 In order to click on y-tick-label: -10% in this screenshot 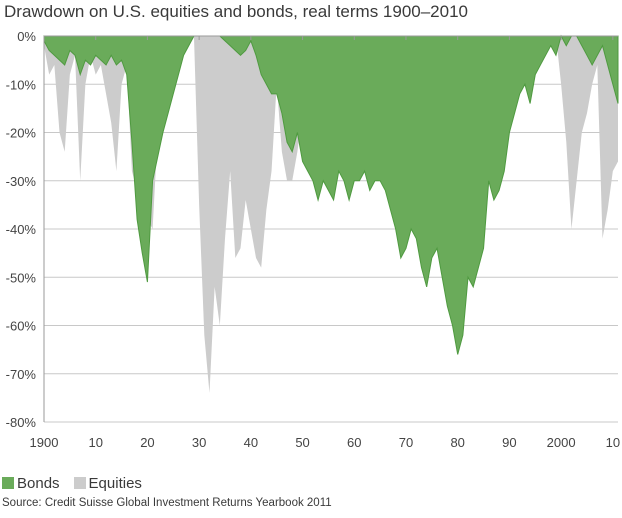, I will do `click(21, 84)`.